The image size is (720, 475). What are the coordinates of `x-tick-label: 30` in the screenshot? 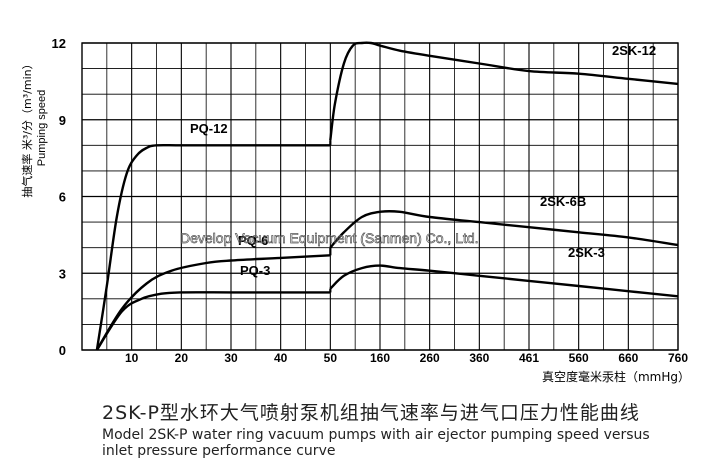 It's located at (231, 358).